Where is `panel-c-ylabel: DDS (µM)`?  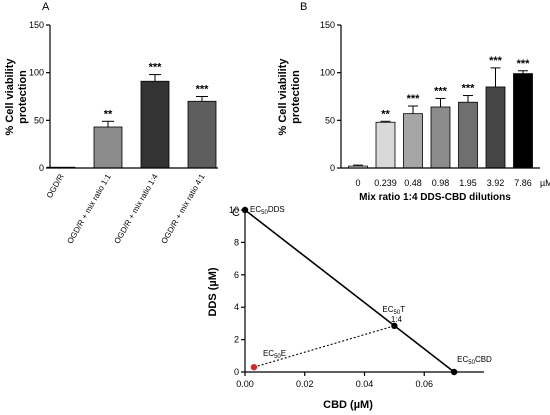
panel-c-ylabel: DDS (µM) is located at coordinates (213, 291).